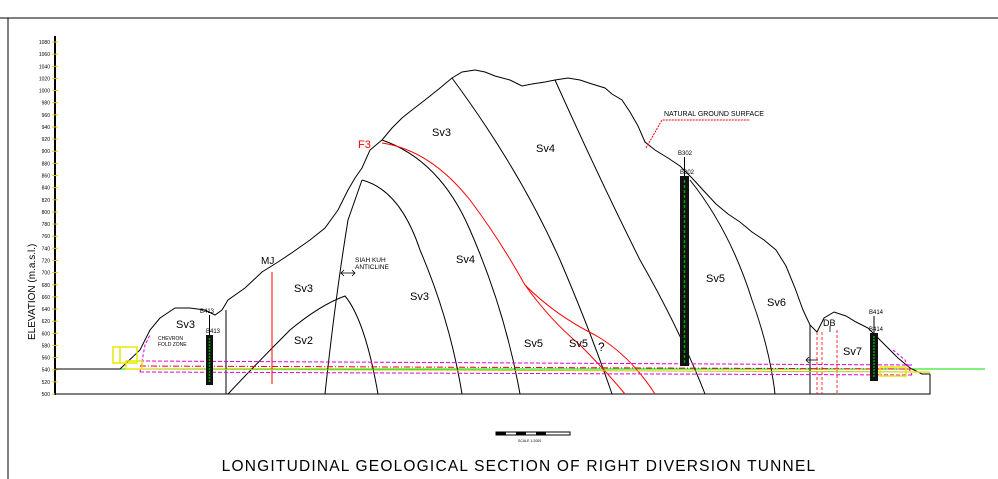 This screenshot has width=998, height=479. What do you see at coordinates (776, 303) in the screenshot?
I see `unit-sv6: Sv6` at bounding box center [776, 303].